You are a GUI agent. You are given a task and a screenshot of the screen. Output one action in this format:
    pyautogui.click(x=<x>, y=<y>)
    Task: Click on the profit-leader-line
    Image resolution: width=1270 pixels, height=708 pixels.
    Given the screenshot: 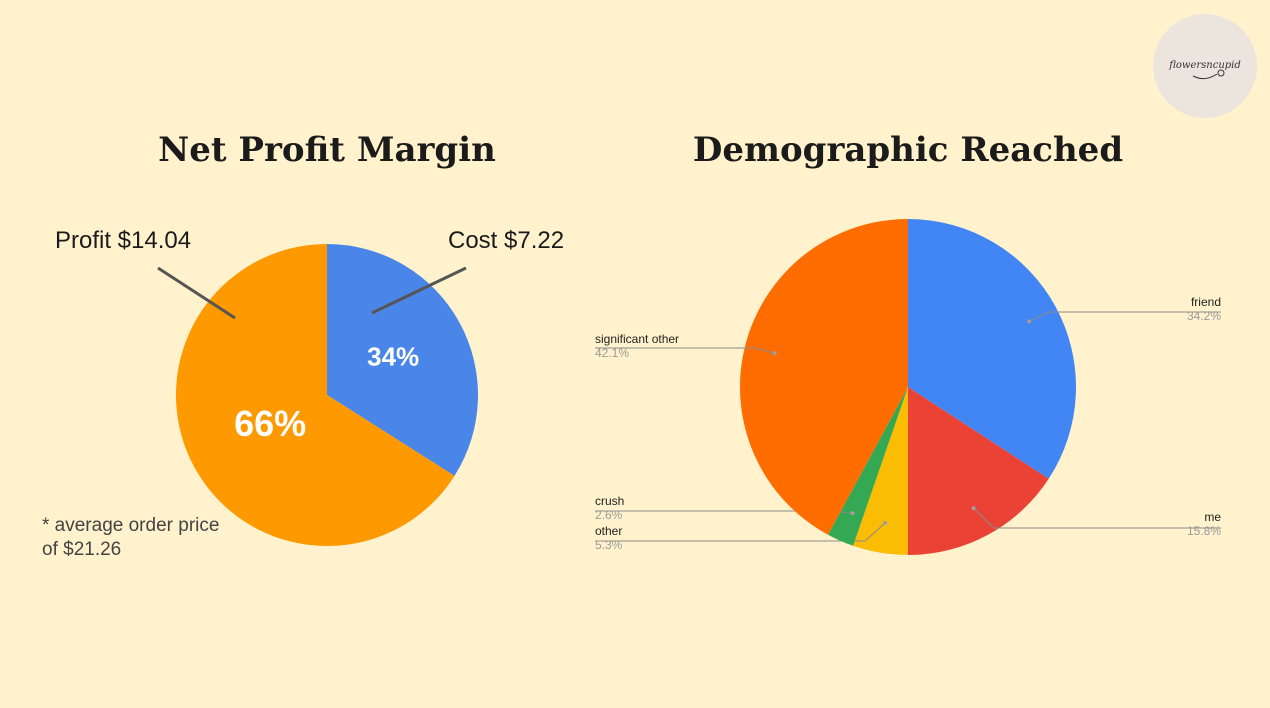 What is the action you would take?
    pyautogui.click(x=196, y=293)
    